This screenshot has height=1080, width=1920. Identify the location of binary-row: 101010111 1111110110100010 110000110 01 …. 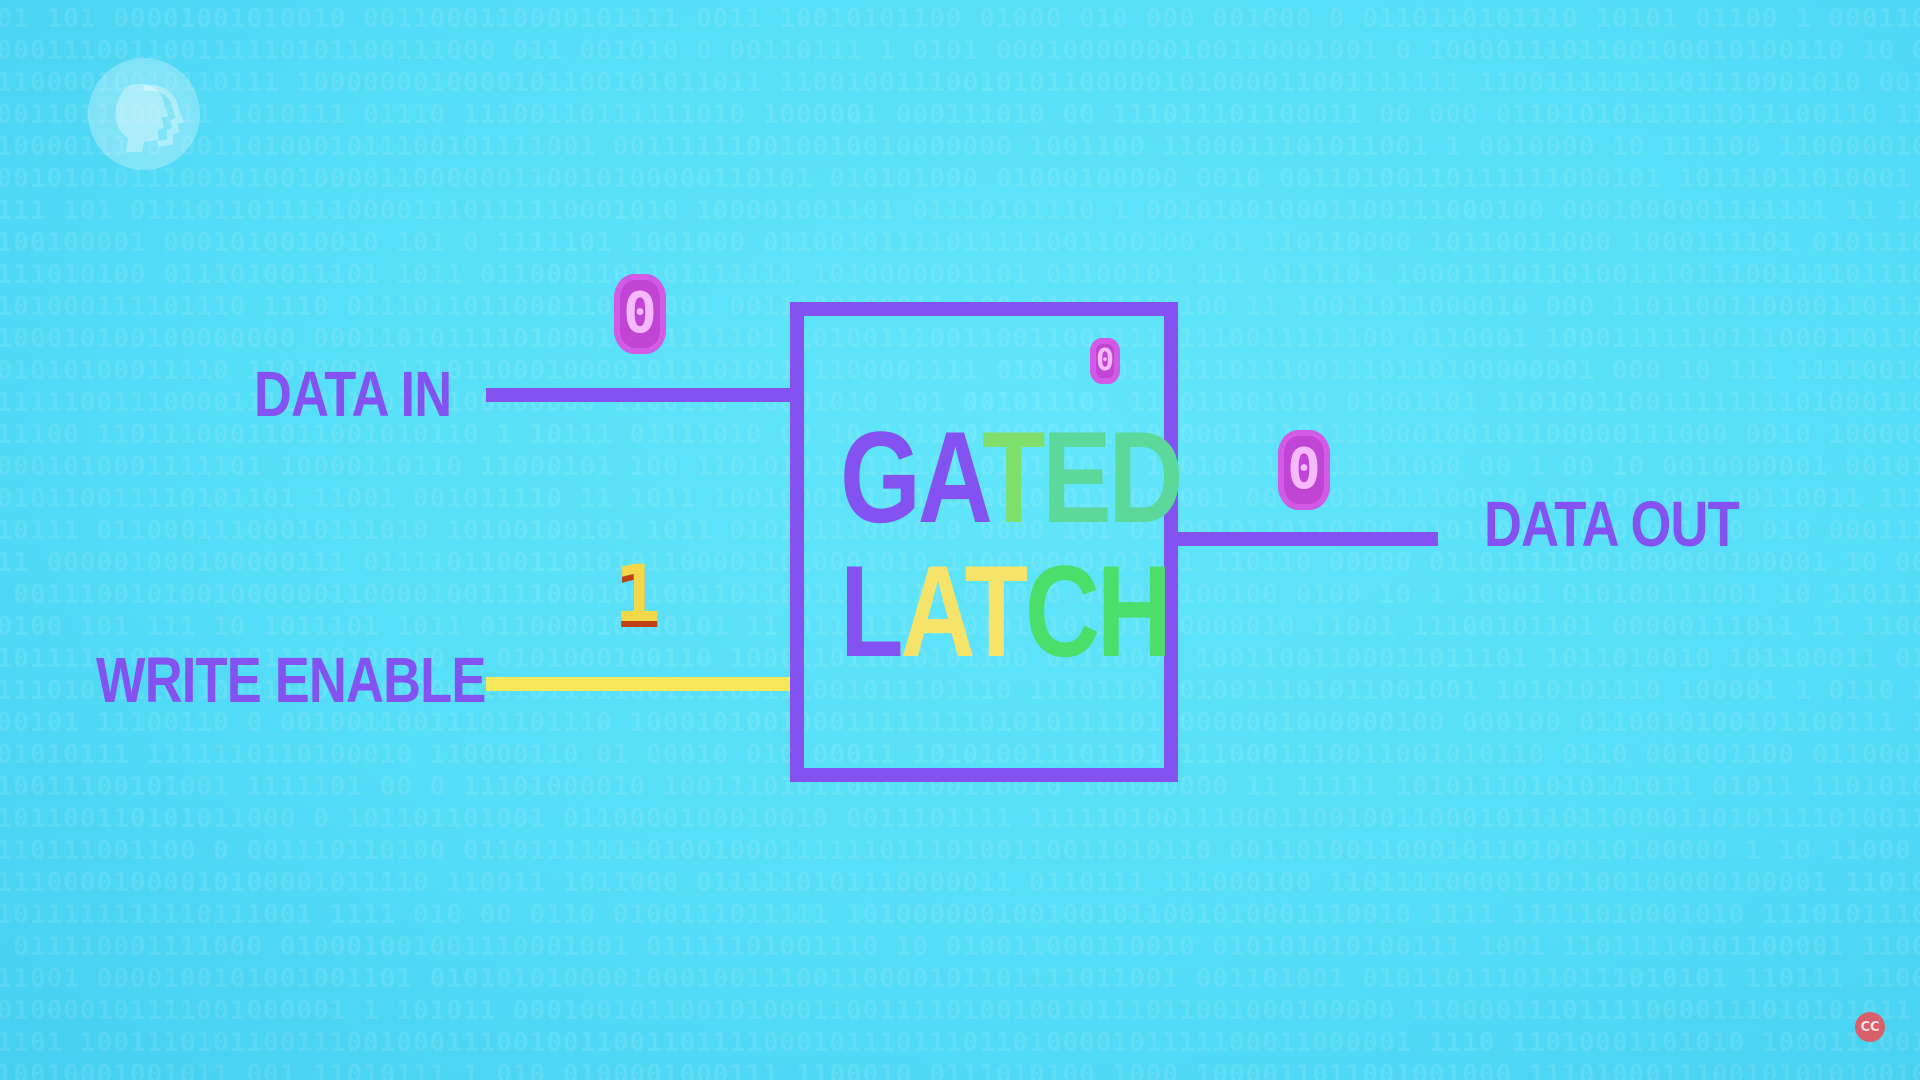
(960, 755).